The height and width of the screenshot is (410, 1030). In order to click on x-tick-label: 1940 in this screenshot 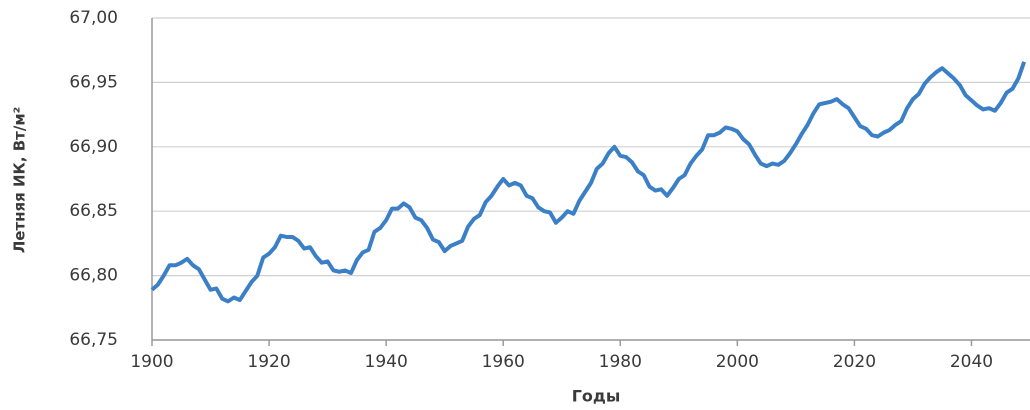, I will do `click(386, 362)`.